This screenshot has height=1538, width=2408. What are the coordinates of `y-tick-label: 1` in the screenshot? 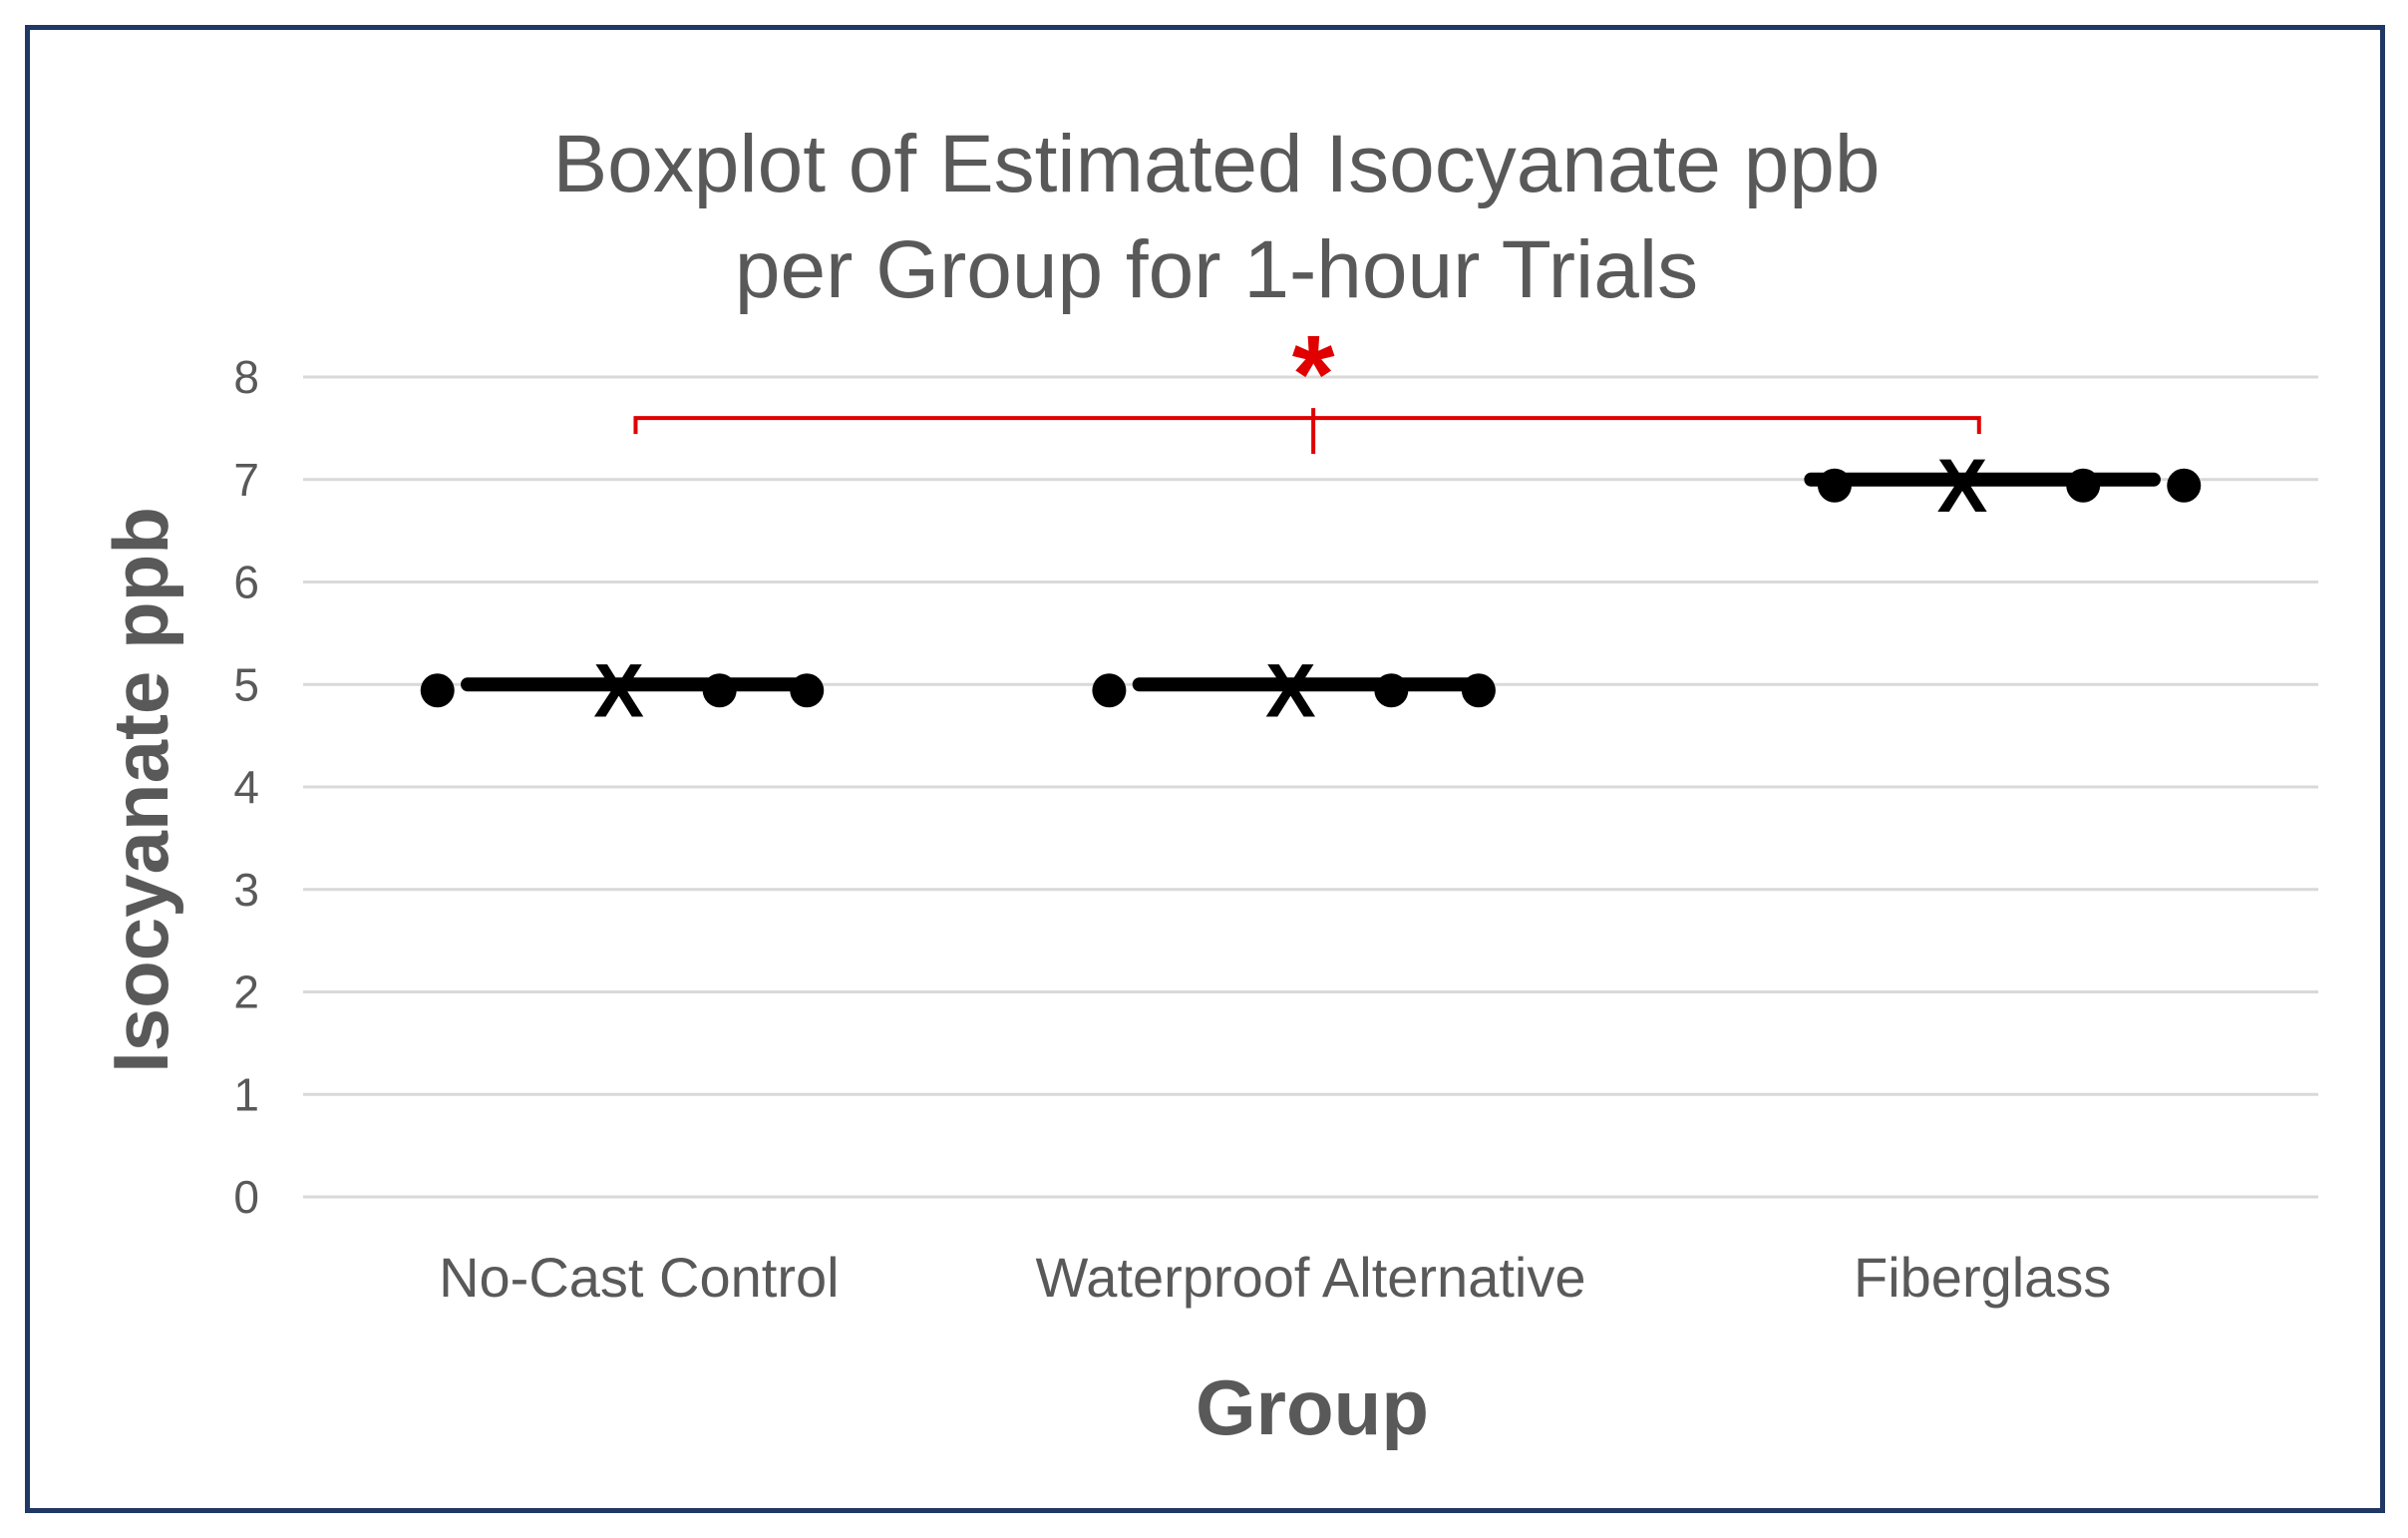 It's located at (246, 1094).